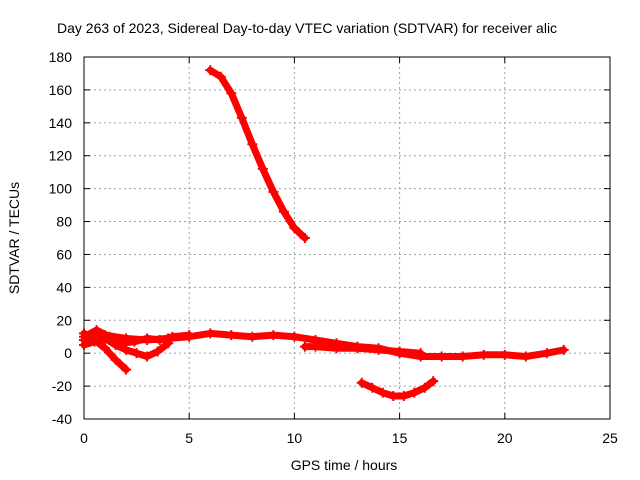 This screenshot has height=480, width=640. Describe the element at coordinates (505, 438) in the screenshot. I see `x-tick-label: 20` at that location.